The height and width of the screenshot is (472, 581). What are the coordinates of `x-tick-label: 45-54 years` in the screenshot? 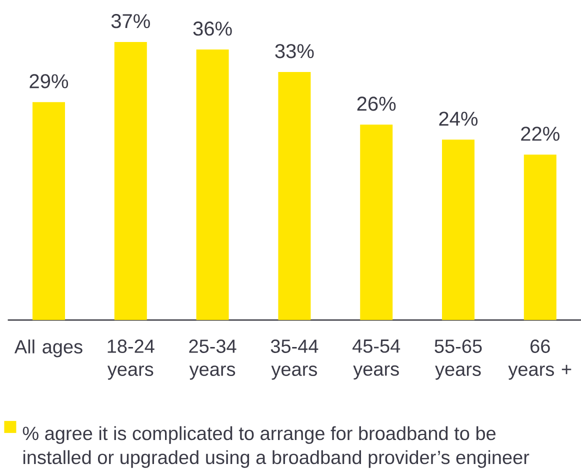 It's located at (376, 360).